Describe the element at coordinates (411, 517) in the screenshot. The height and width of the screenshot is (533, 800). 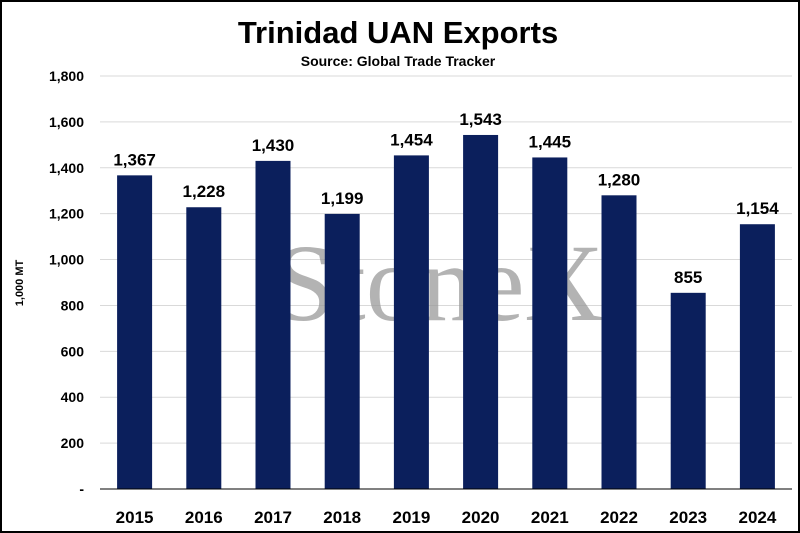
I see `x-tick-label: 2019` at that location.